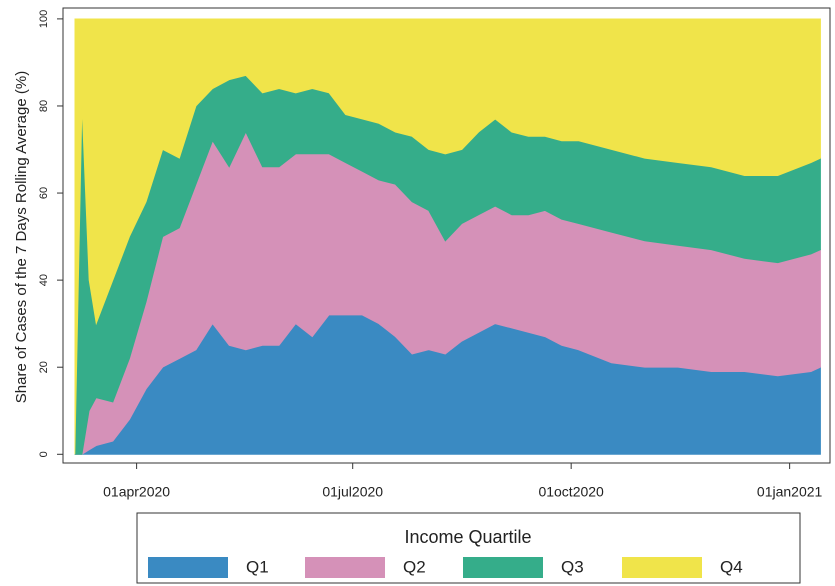  I want to click on legend-label: Q4, so click(731, 566).